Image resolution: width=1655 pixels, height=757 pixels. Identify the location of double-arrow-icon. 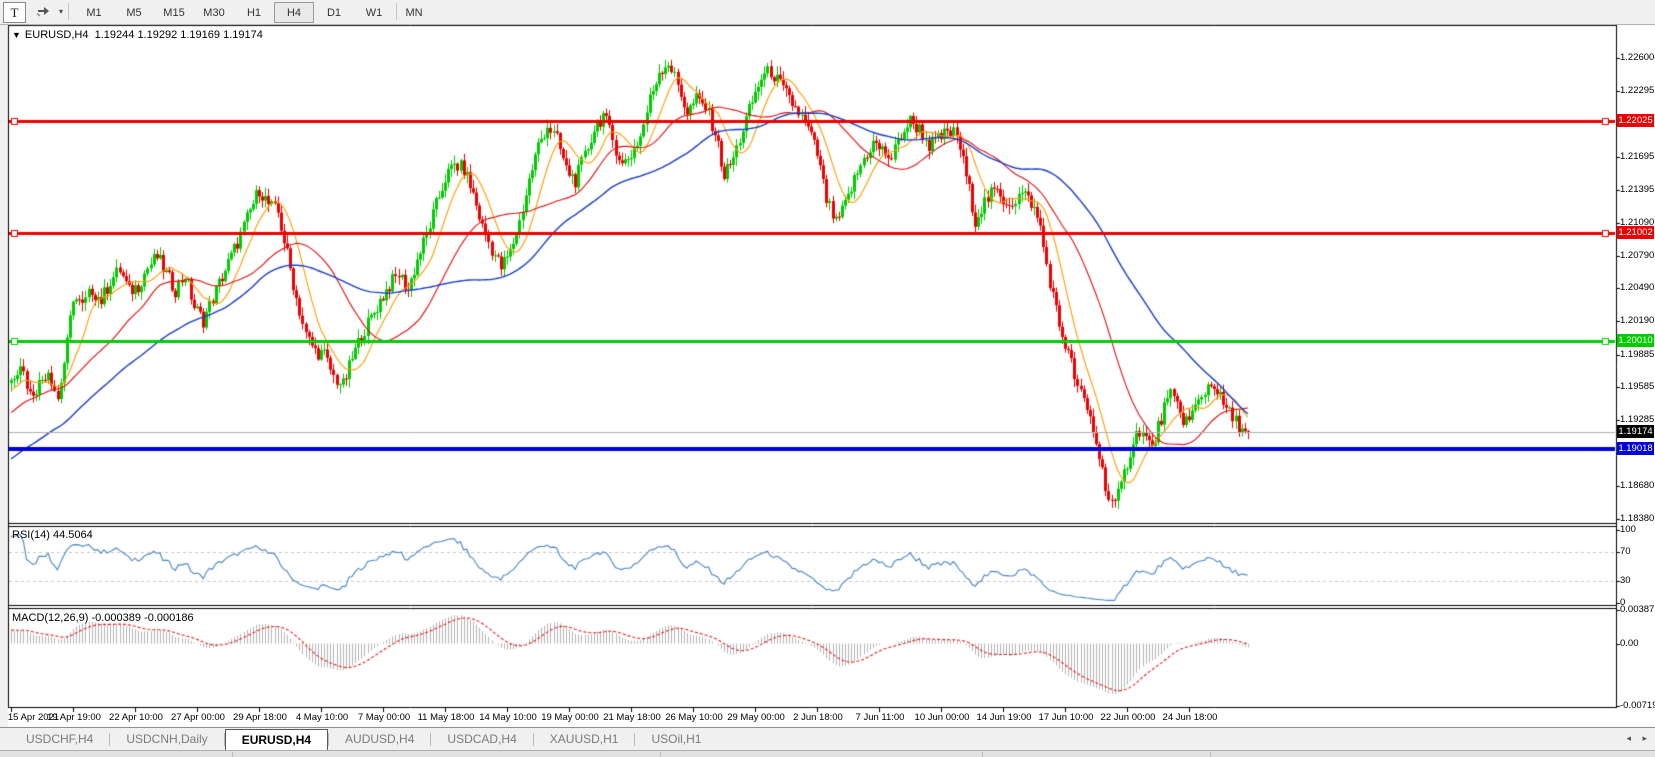
(44, 11).